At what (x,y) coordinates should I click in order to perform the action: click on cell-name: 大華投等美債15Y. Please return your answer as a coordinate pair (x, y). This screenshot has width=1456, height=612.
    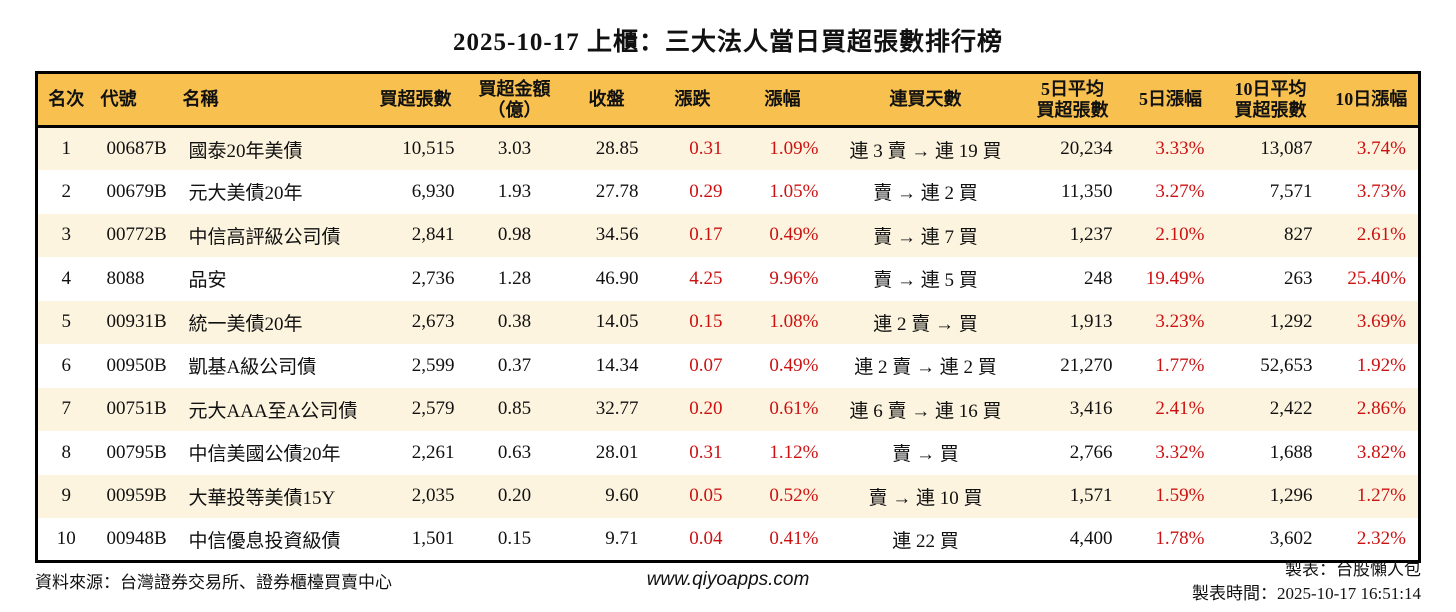
    Looking at the image, I should click on (262, 498).